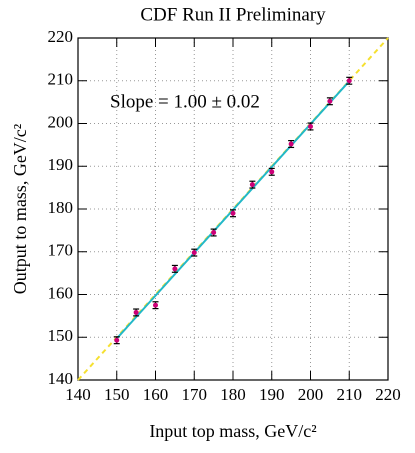 This screenshot has height=453, width=415. Describe the element at coordinates (232, 431) in the screenshot. I see `x-axis-label: Input top mass, GeV/c²` at that location.